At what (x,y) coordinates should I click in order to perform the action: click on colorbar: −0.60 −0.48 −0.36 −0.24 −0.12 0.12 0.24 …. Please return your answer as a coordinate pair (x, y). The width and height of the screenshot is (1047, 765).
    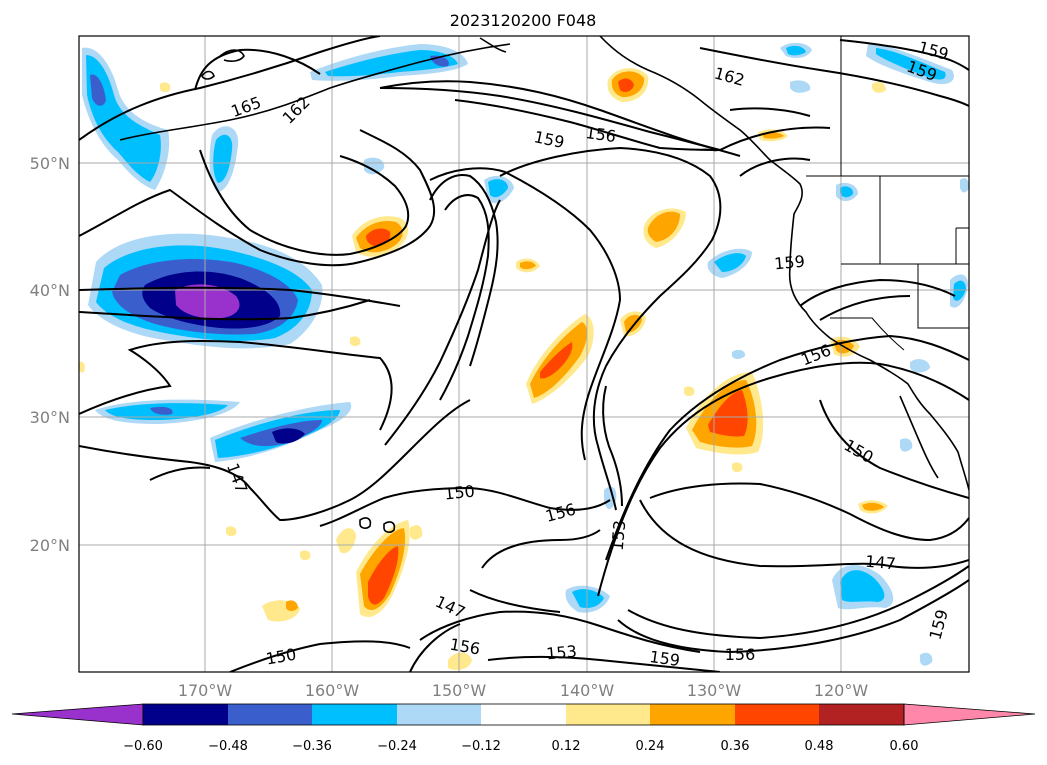
    Looking at the image, I should click on (523, 728).